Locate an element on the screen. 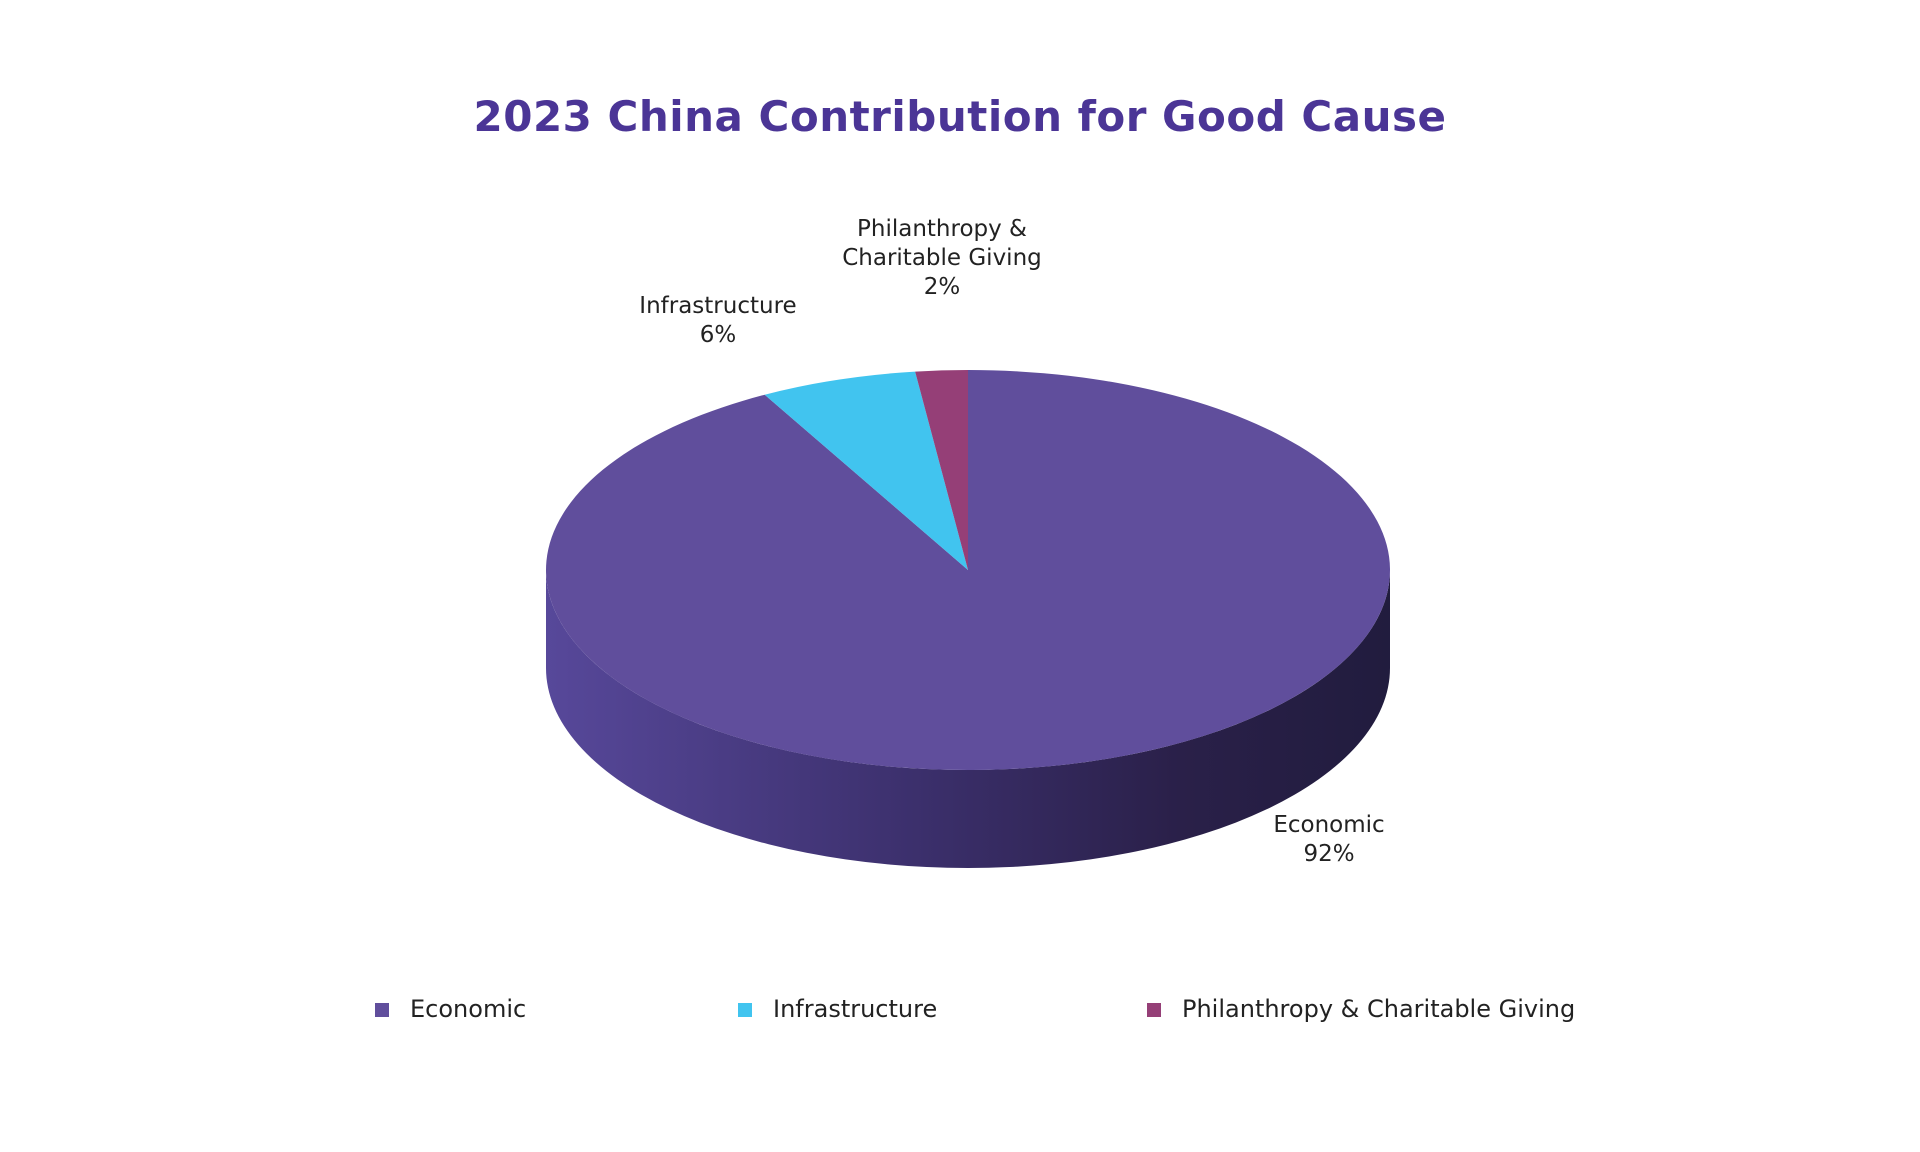 The image size is (1920, 1152). data-label-line: Charitable Giving is located at coordinates (942, 258).